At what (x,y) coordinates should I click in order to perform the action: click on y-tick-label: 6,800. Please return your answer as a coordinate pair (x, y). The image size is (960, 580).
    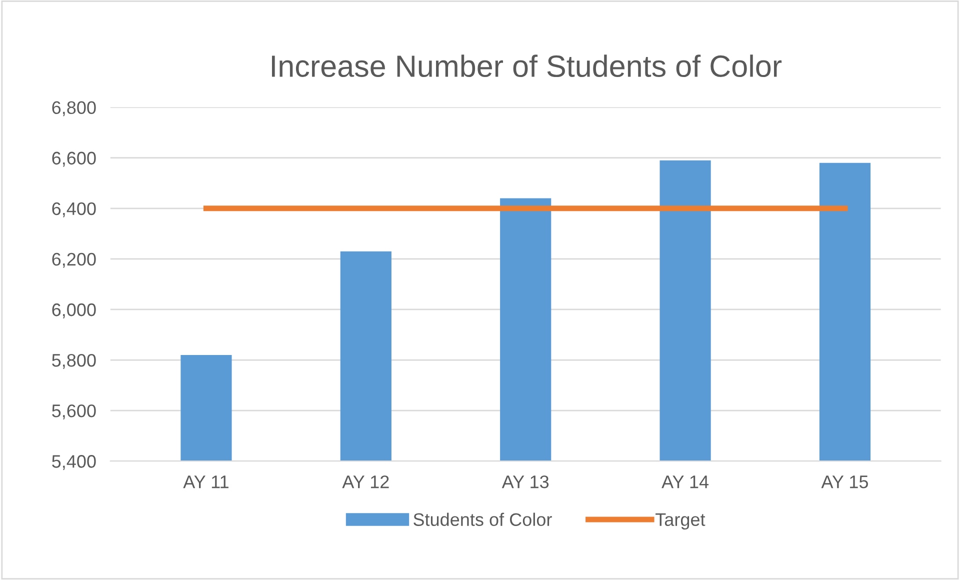
    Looking at the image, I should click on (74, 108).